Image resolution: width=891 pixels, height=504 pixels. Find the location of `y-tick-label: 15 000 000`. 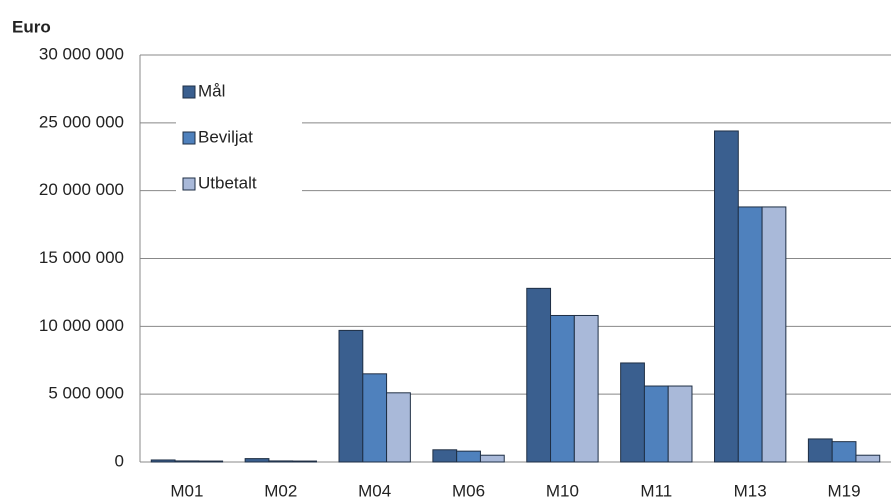

y-tick-label: 15 000 000 is located at coordinates (81, 257).